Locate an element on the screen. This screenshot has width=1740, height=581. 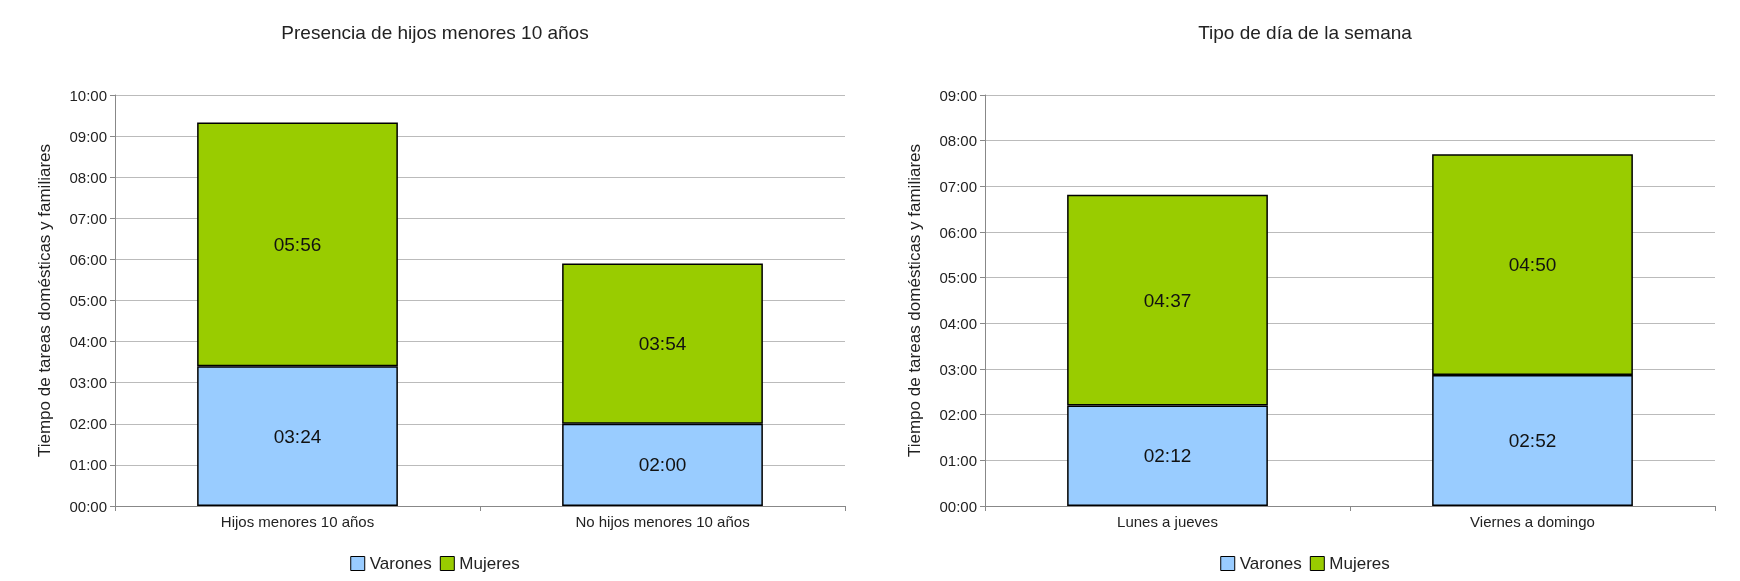
x-tick-label: Lunes a jueves is located at coordinates (1167, 521).